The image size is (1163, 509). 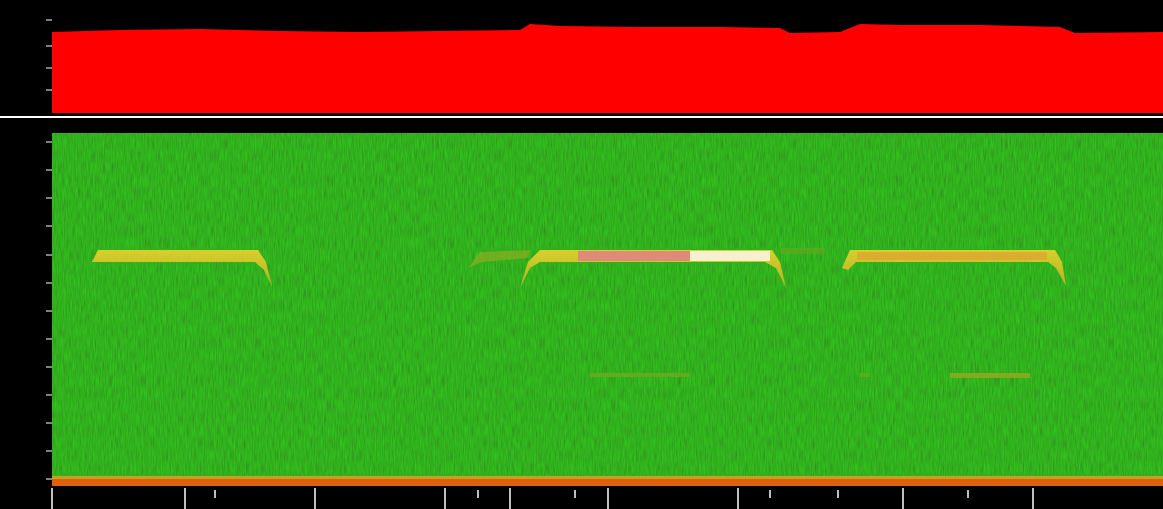 What do you see at coordinates (542, 498) in the screenshot?
I see `bottom-axis-ticks` at bounding box center [542, 498].